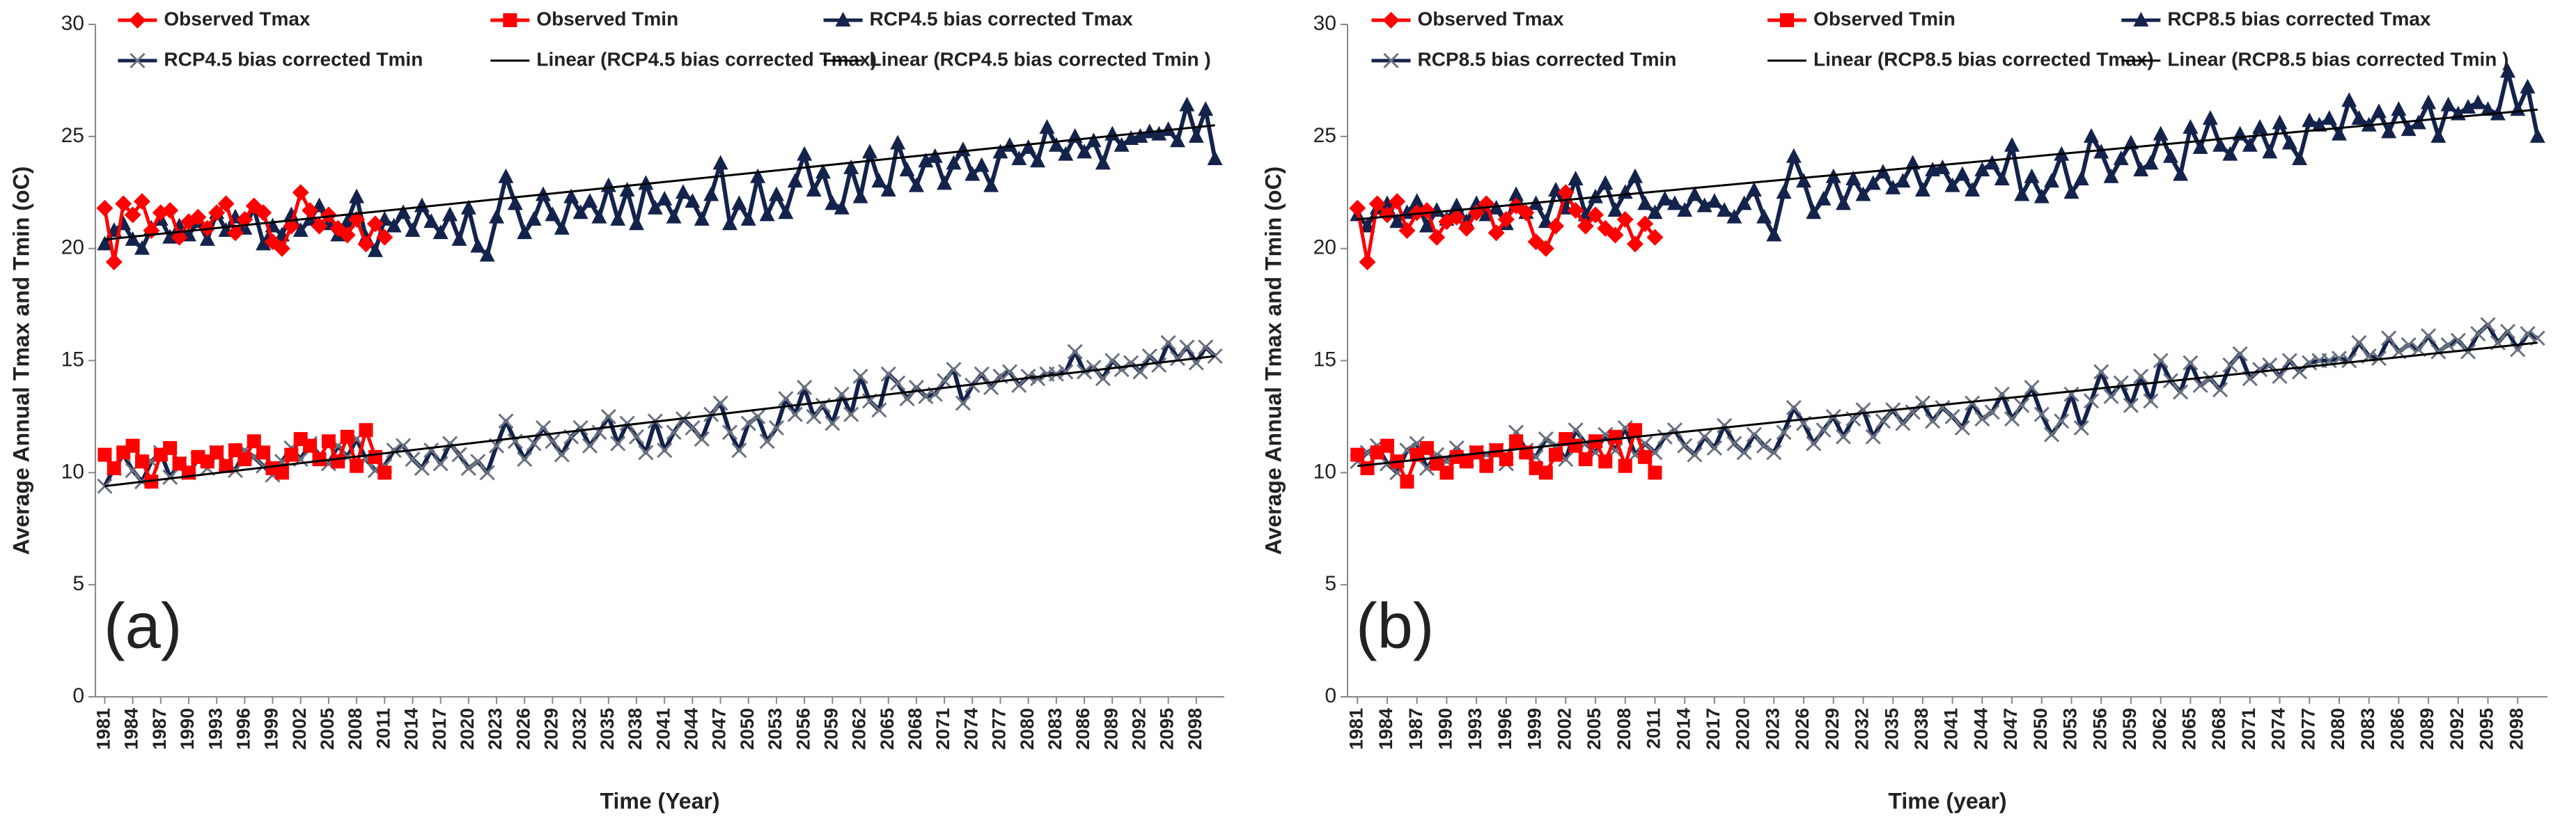 The height and width of the screenshot is (832, 2576). What do you see at coordinates (1743, 729) in the screenshot?
I see `x-tick-label: 2020` at bounding box center [1743, 729].